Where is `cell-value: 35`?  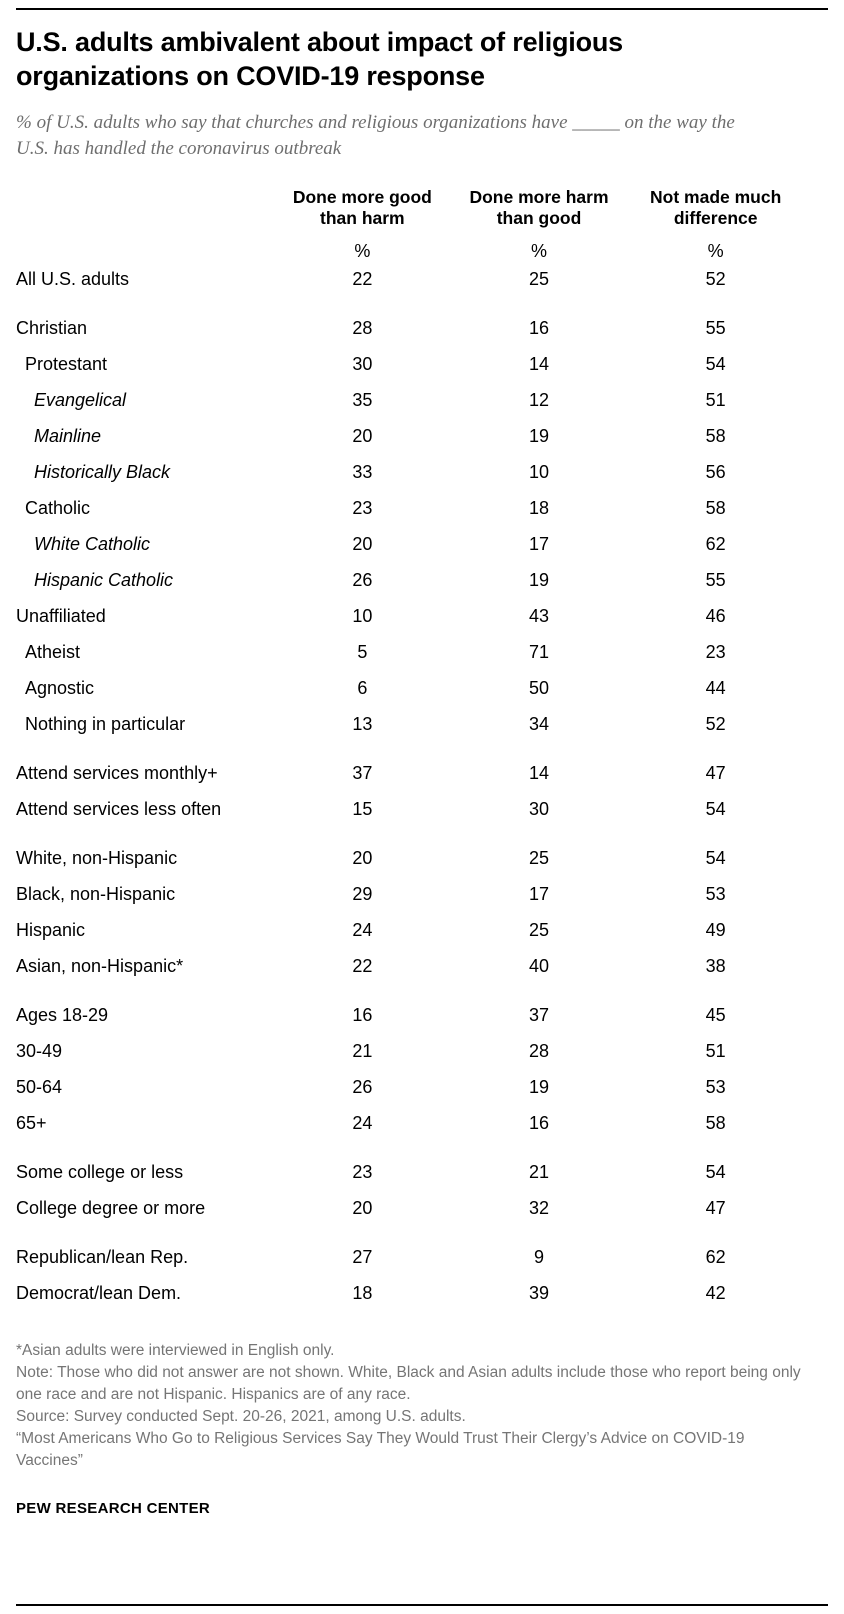 cell-value: 35 is located at coordinates (362, 400).